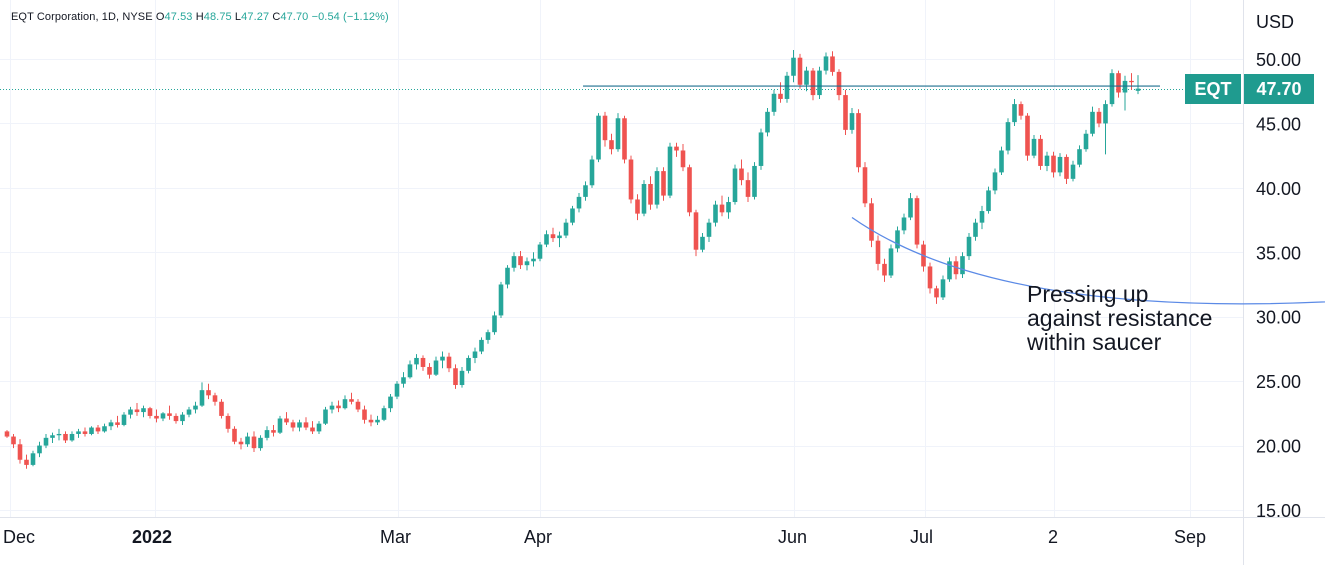 This screenshot has width=1325, height=570. I want to click on y-tick-label: 45.00, so click(1278, 124).